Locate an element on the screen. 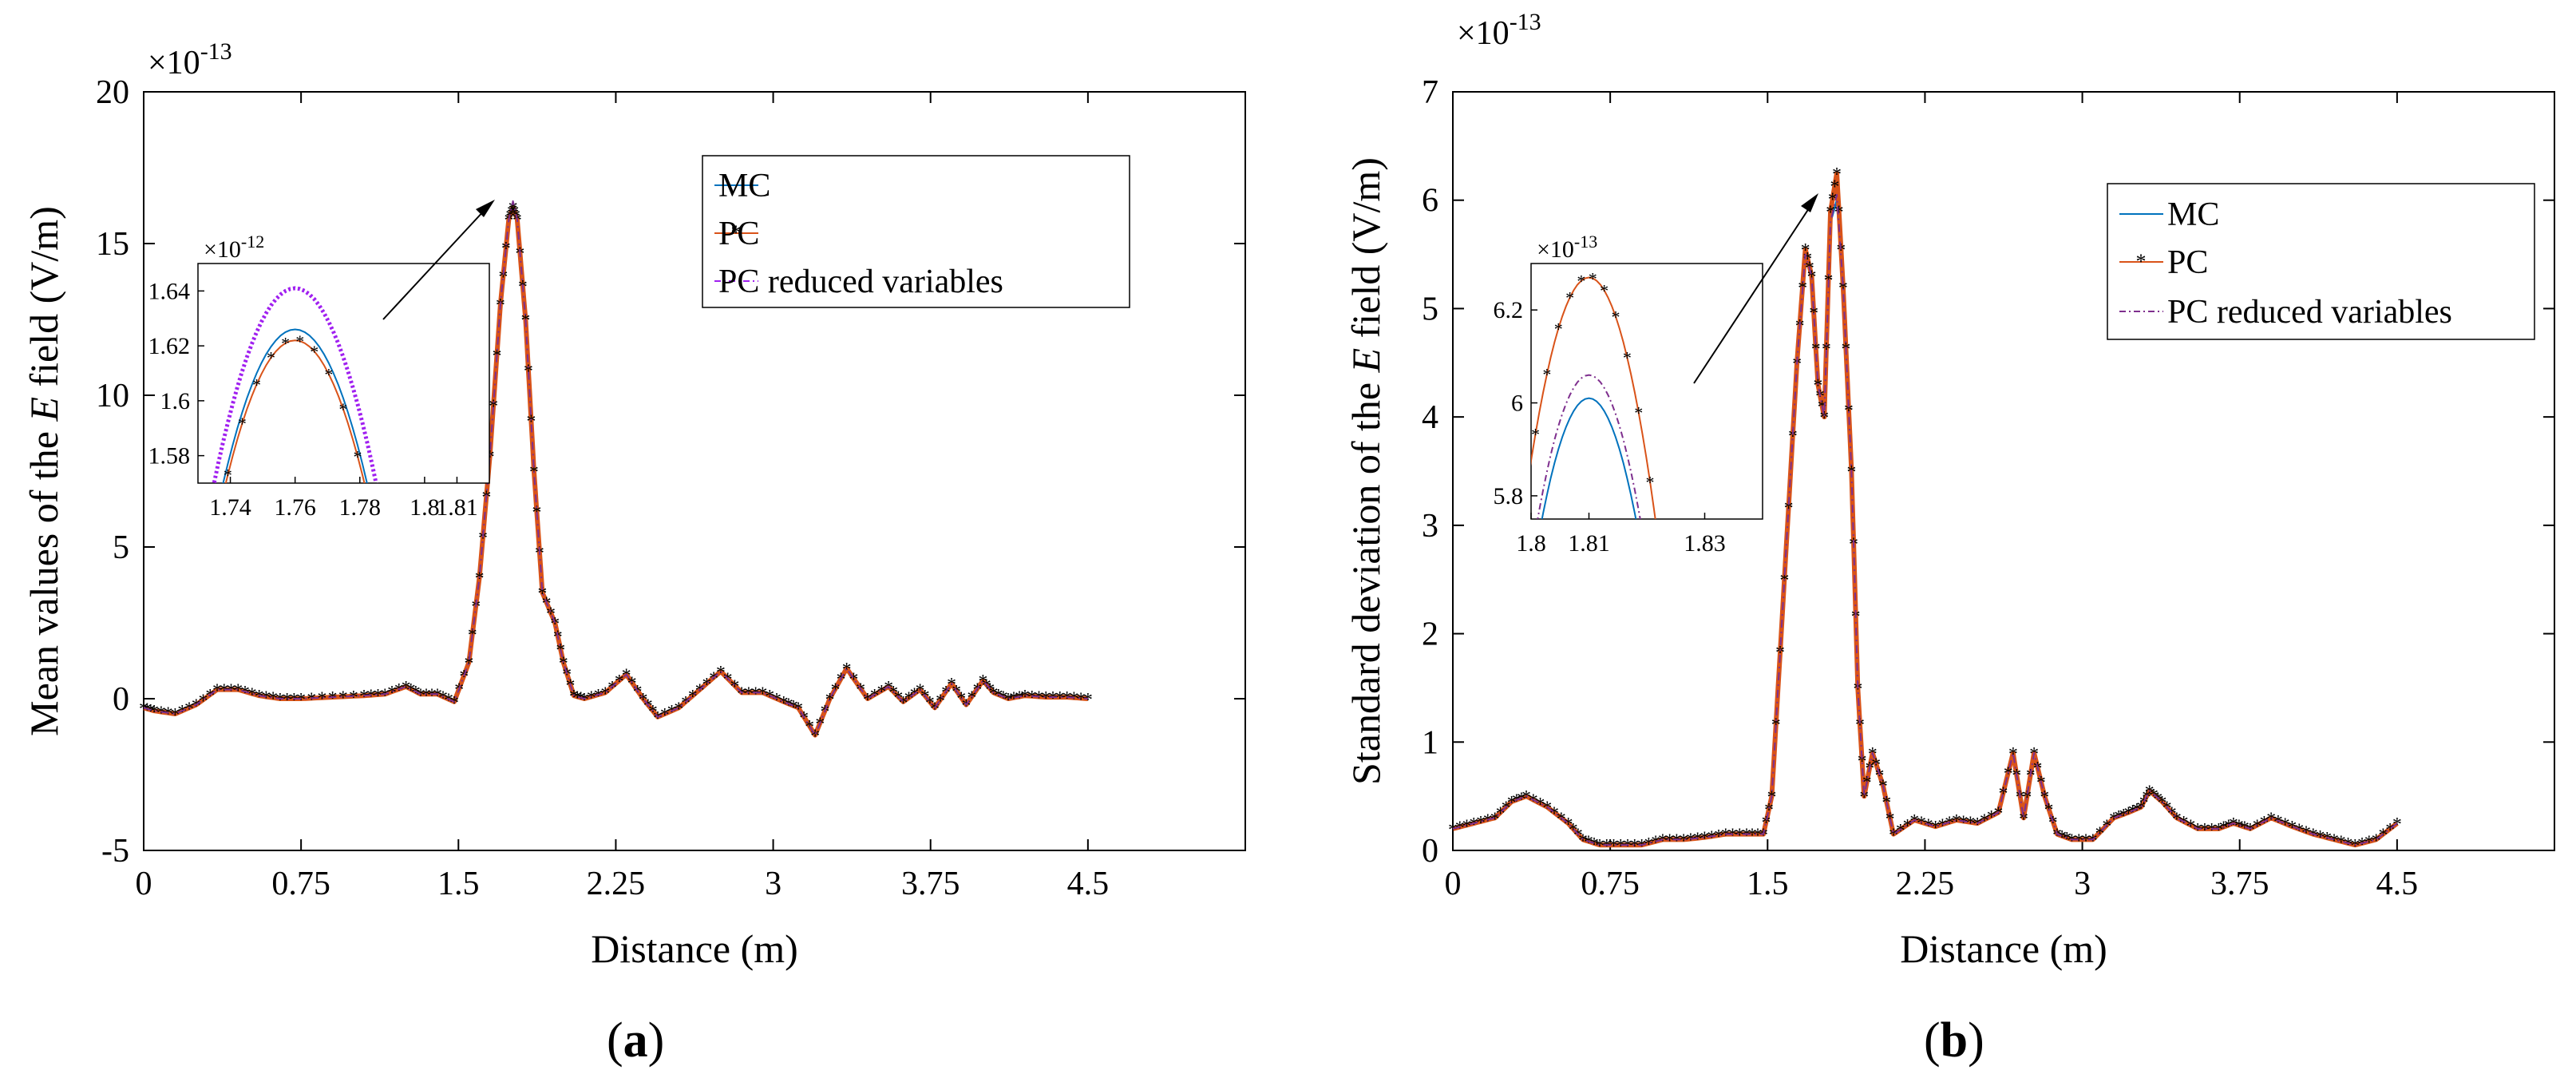  panel-b-inset-box is located at coordinates (1647, 391).